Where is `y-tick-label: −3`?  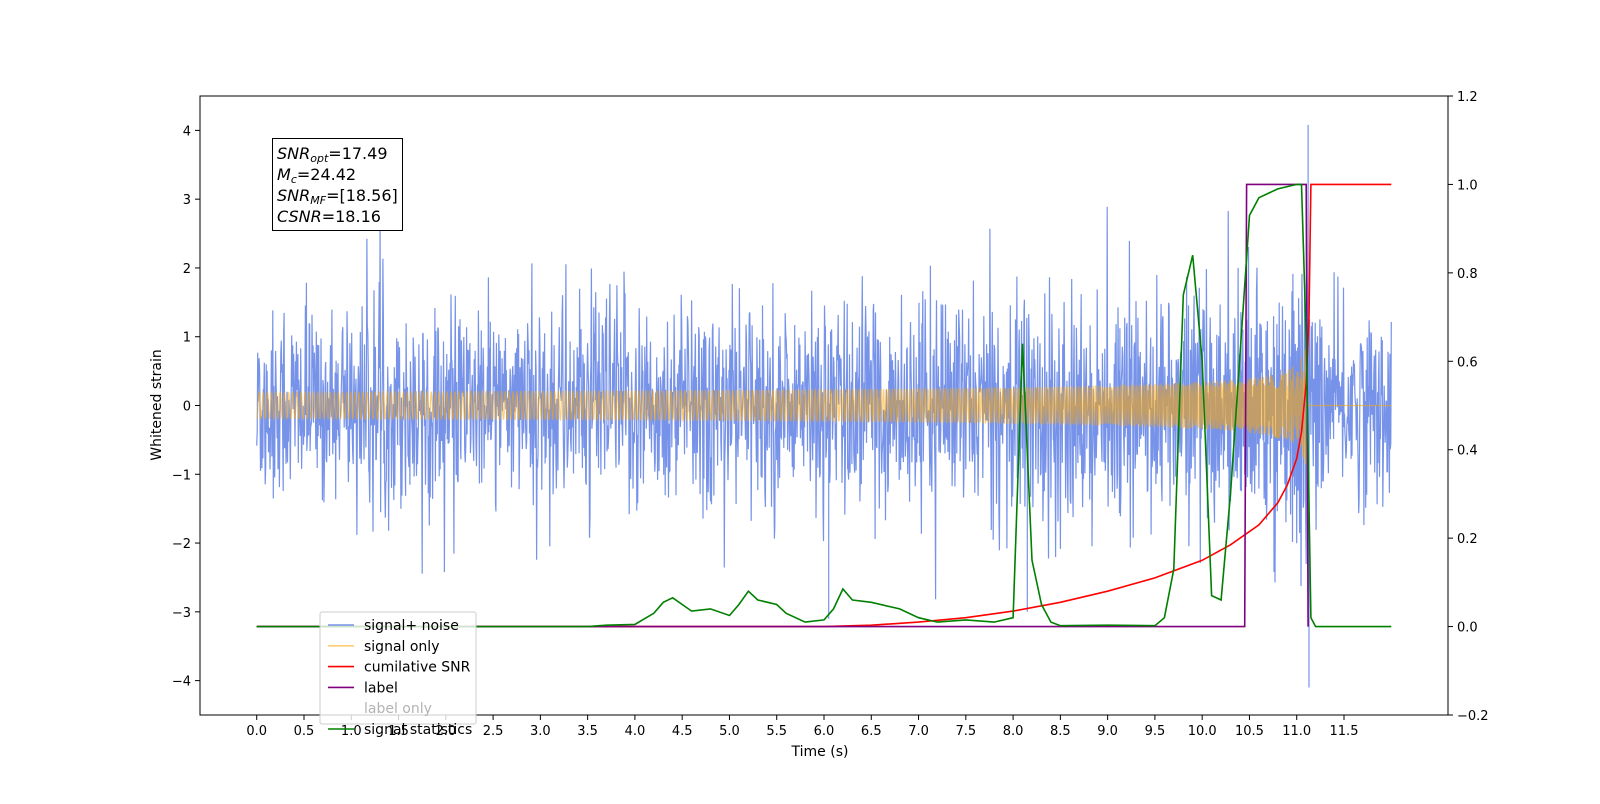 y-tick-label: −3 is located at coordinates (181, 613).